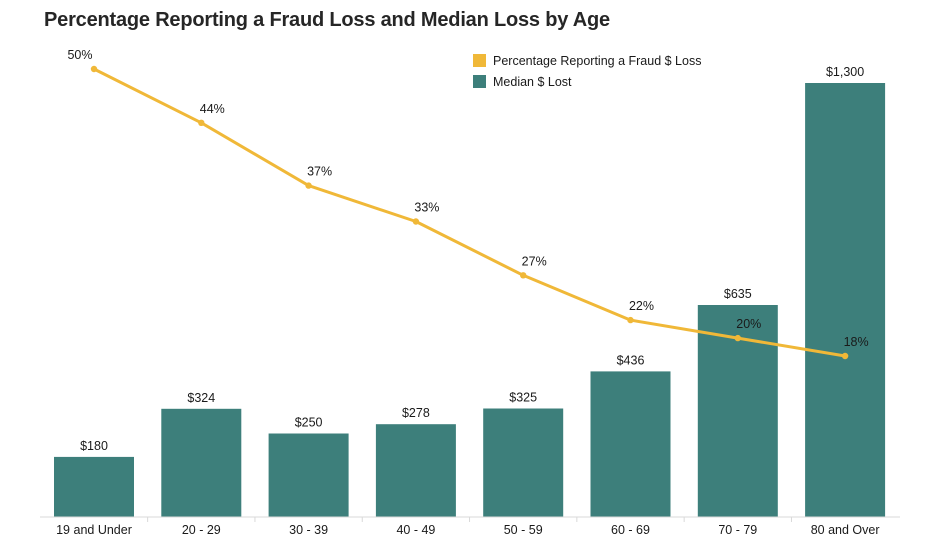 The height and width of the screenshot is (547, 937). I want to click on bar-label-2: $324, so click(201, 398).